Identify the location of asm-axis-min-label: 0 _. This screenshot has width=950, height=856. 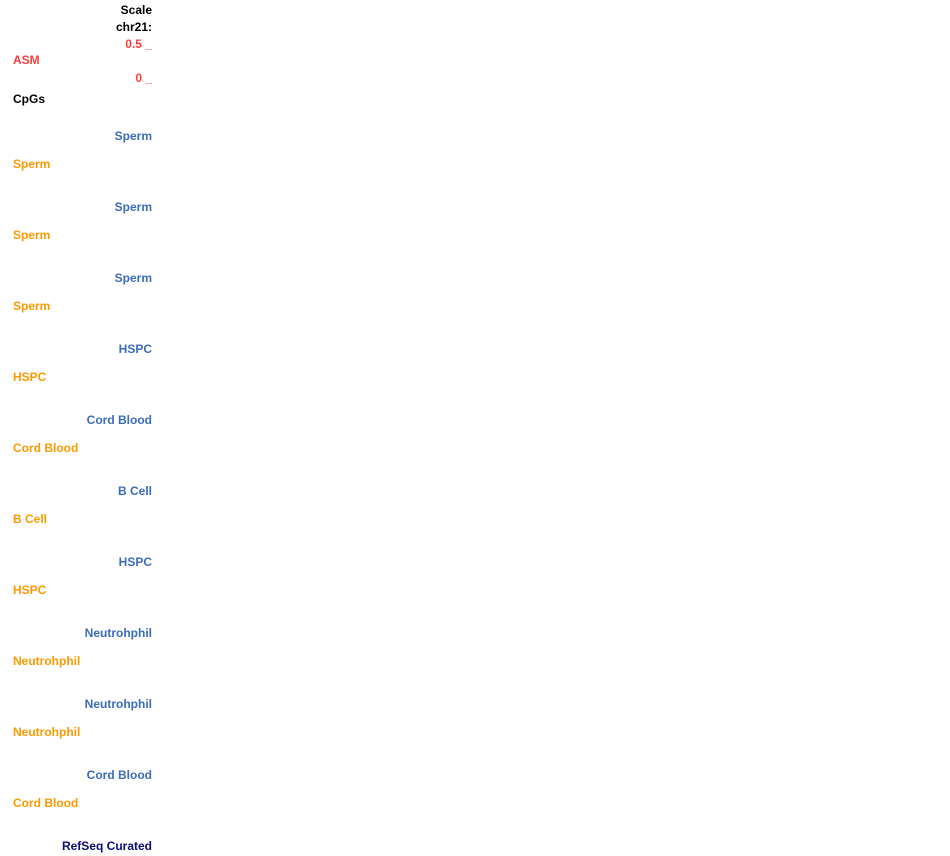
(143, 78).